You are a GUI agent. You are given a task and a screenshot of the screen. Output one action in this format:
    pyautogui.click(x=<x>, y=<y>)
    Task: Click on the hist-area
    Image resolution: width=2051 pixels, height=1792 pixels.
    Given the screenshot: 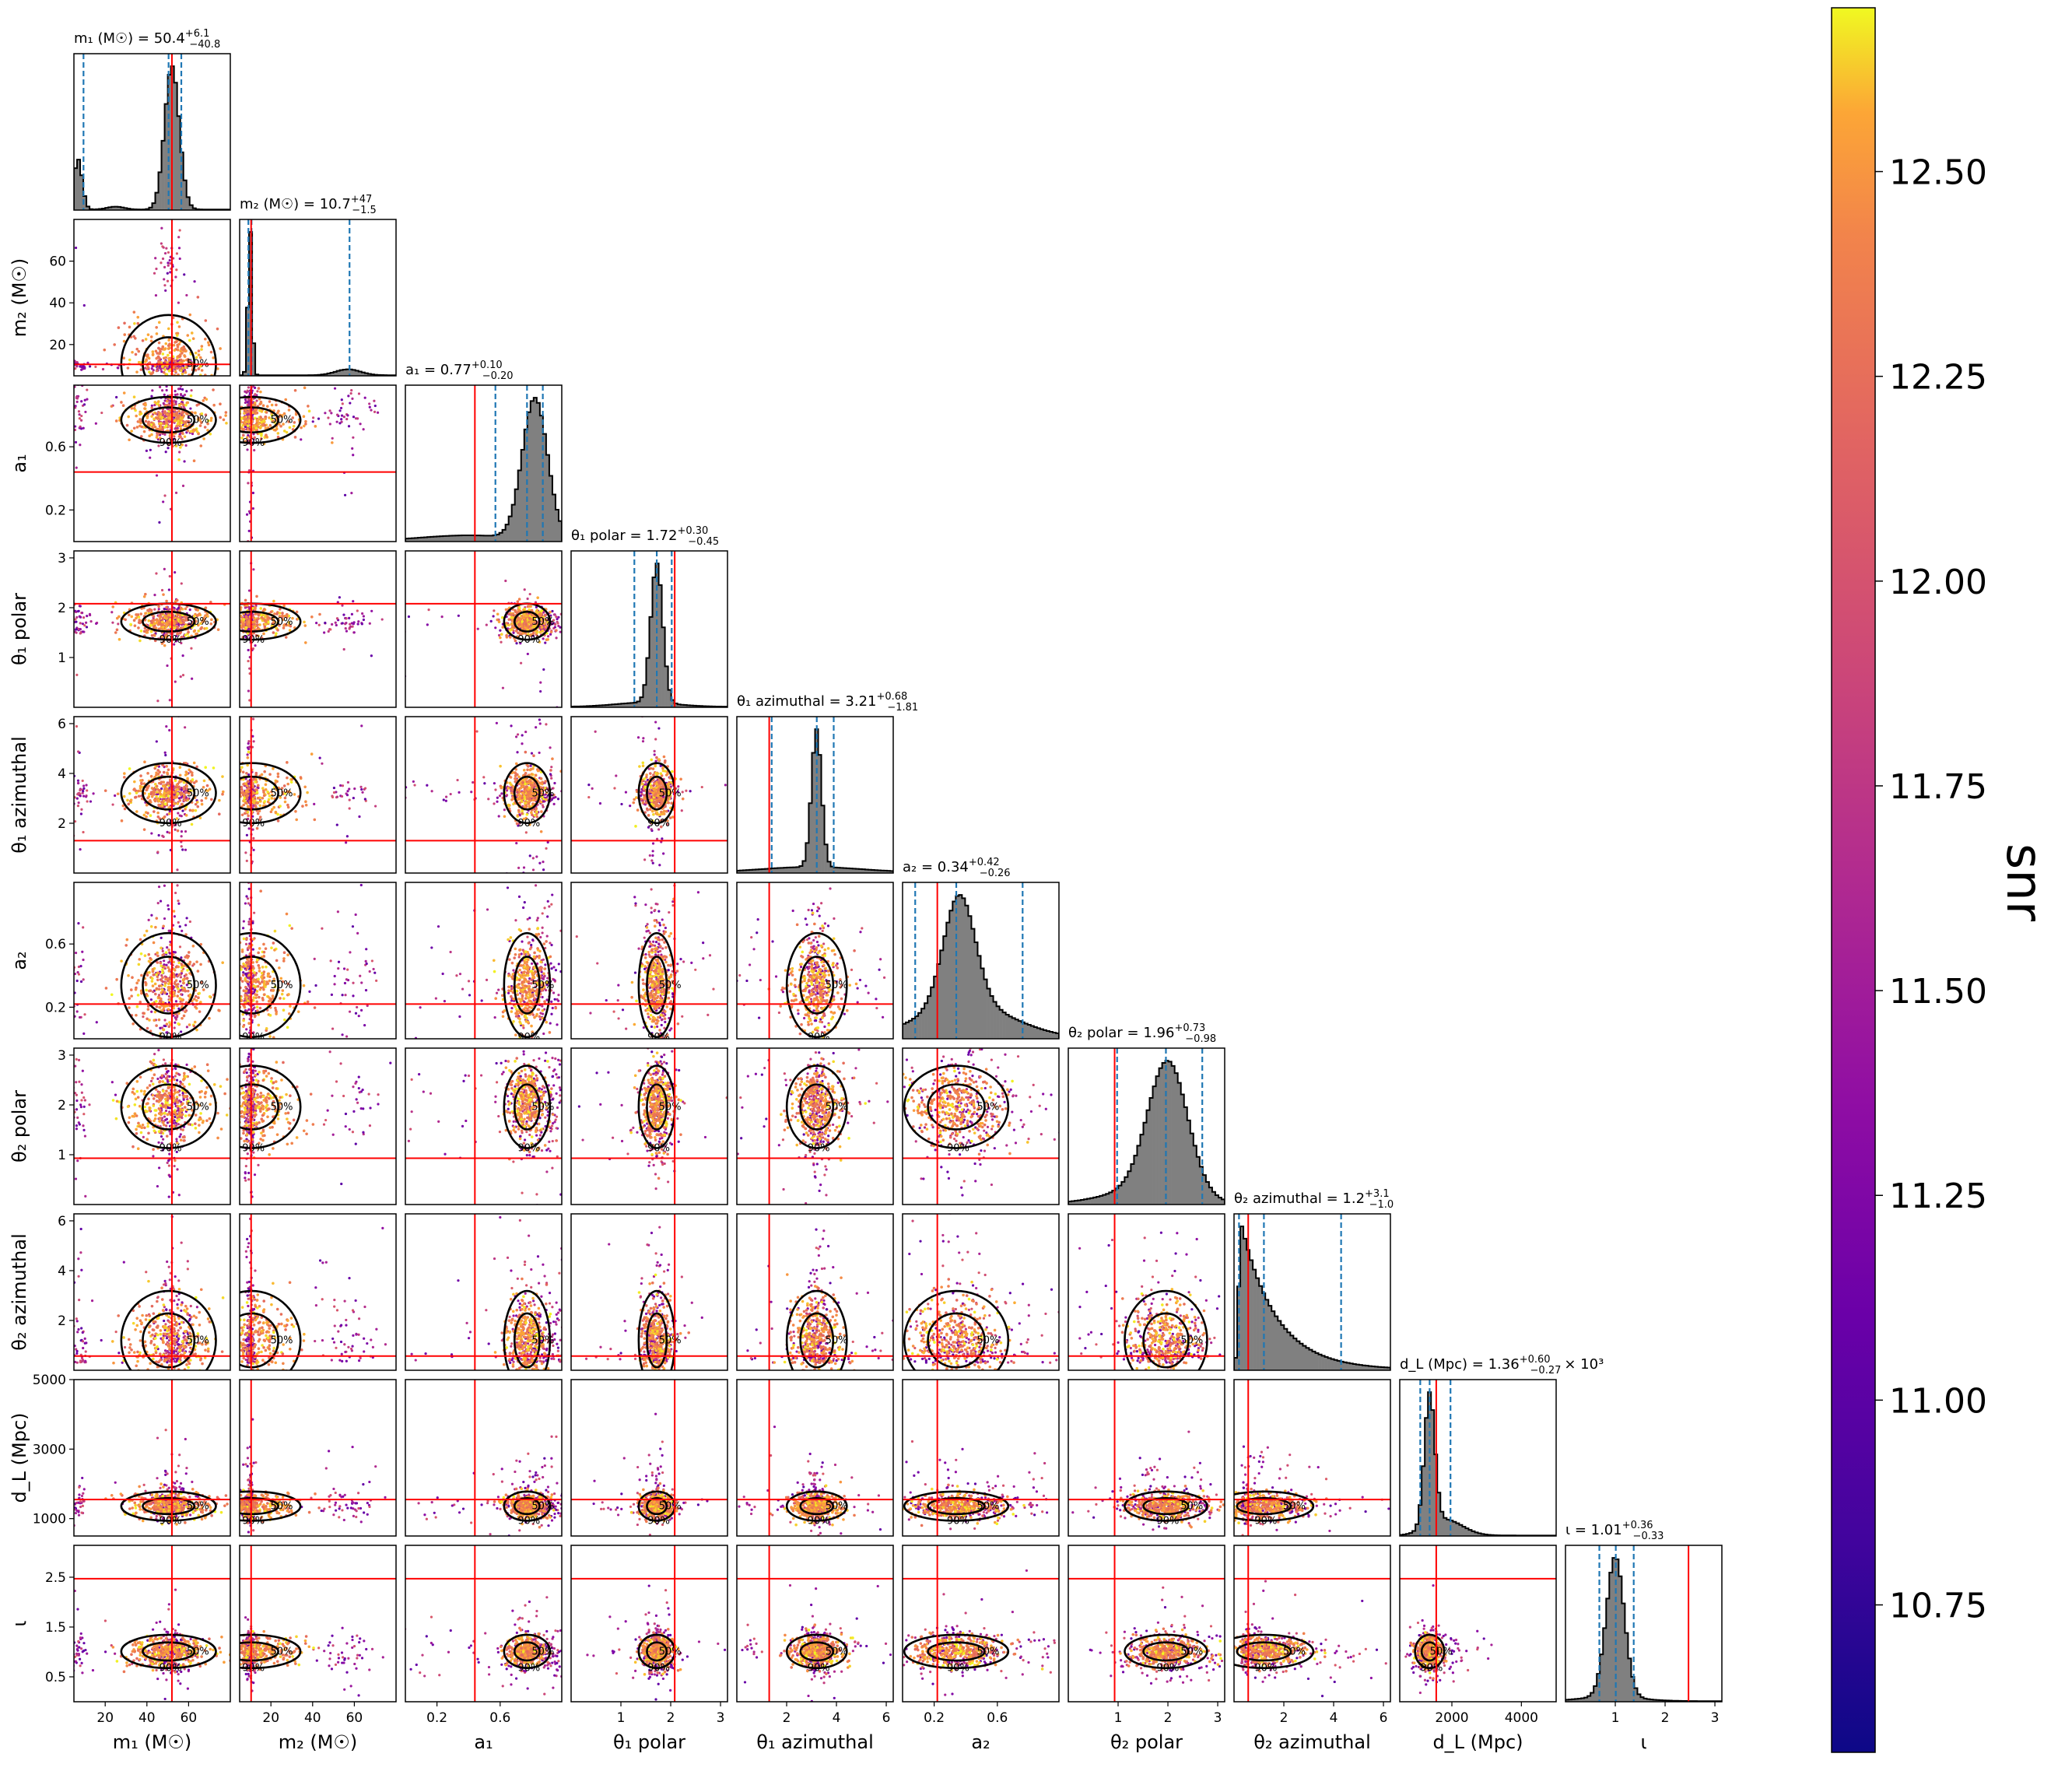 What is the action you would take?
    pyautogui.click(x=649, y=629)
    